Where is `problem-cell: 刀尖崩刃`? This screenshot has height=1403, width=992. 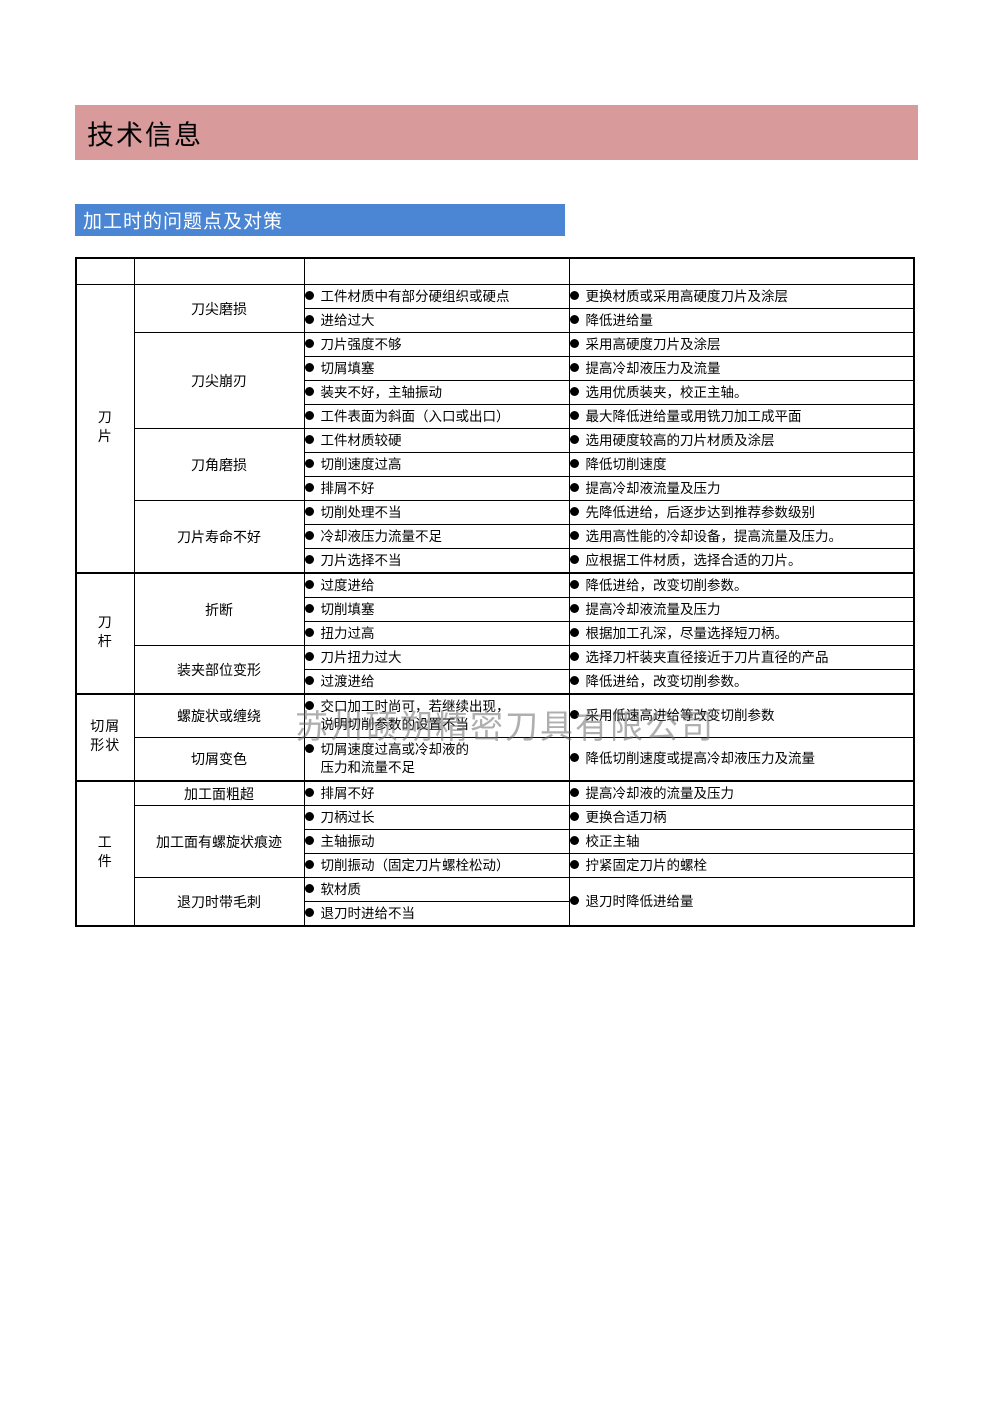
problem-cell: 刀尖崩刃 is located at coordinates (219, 380).